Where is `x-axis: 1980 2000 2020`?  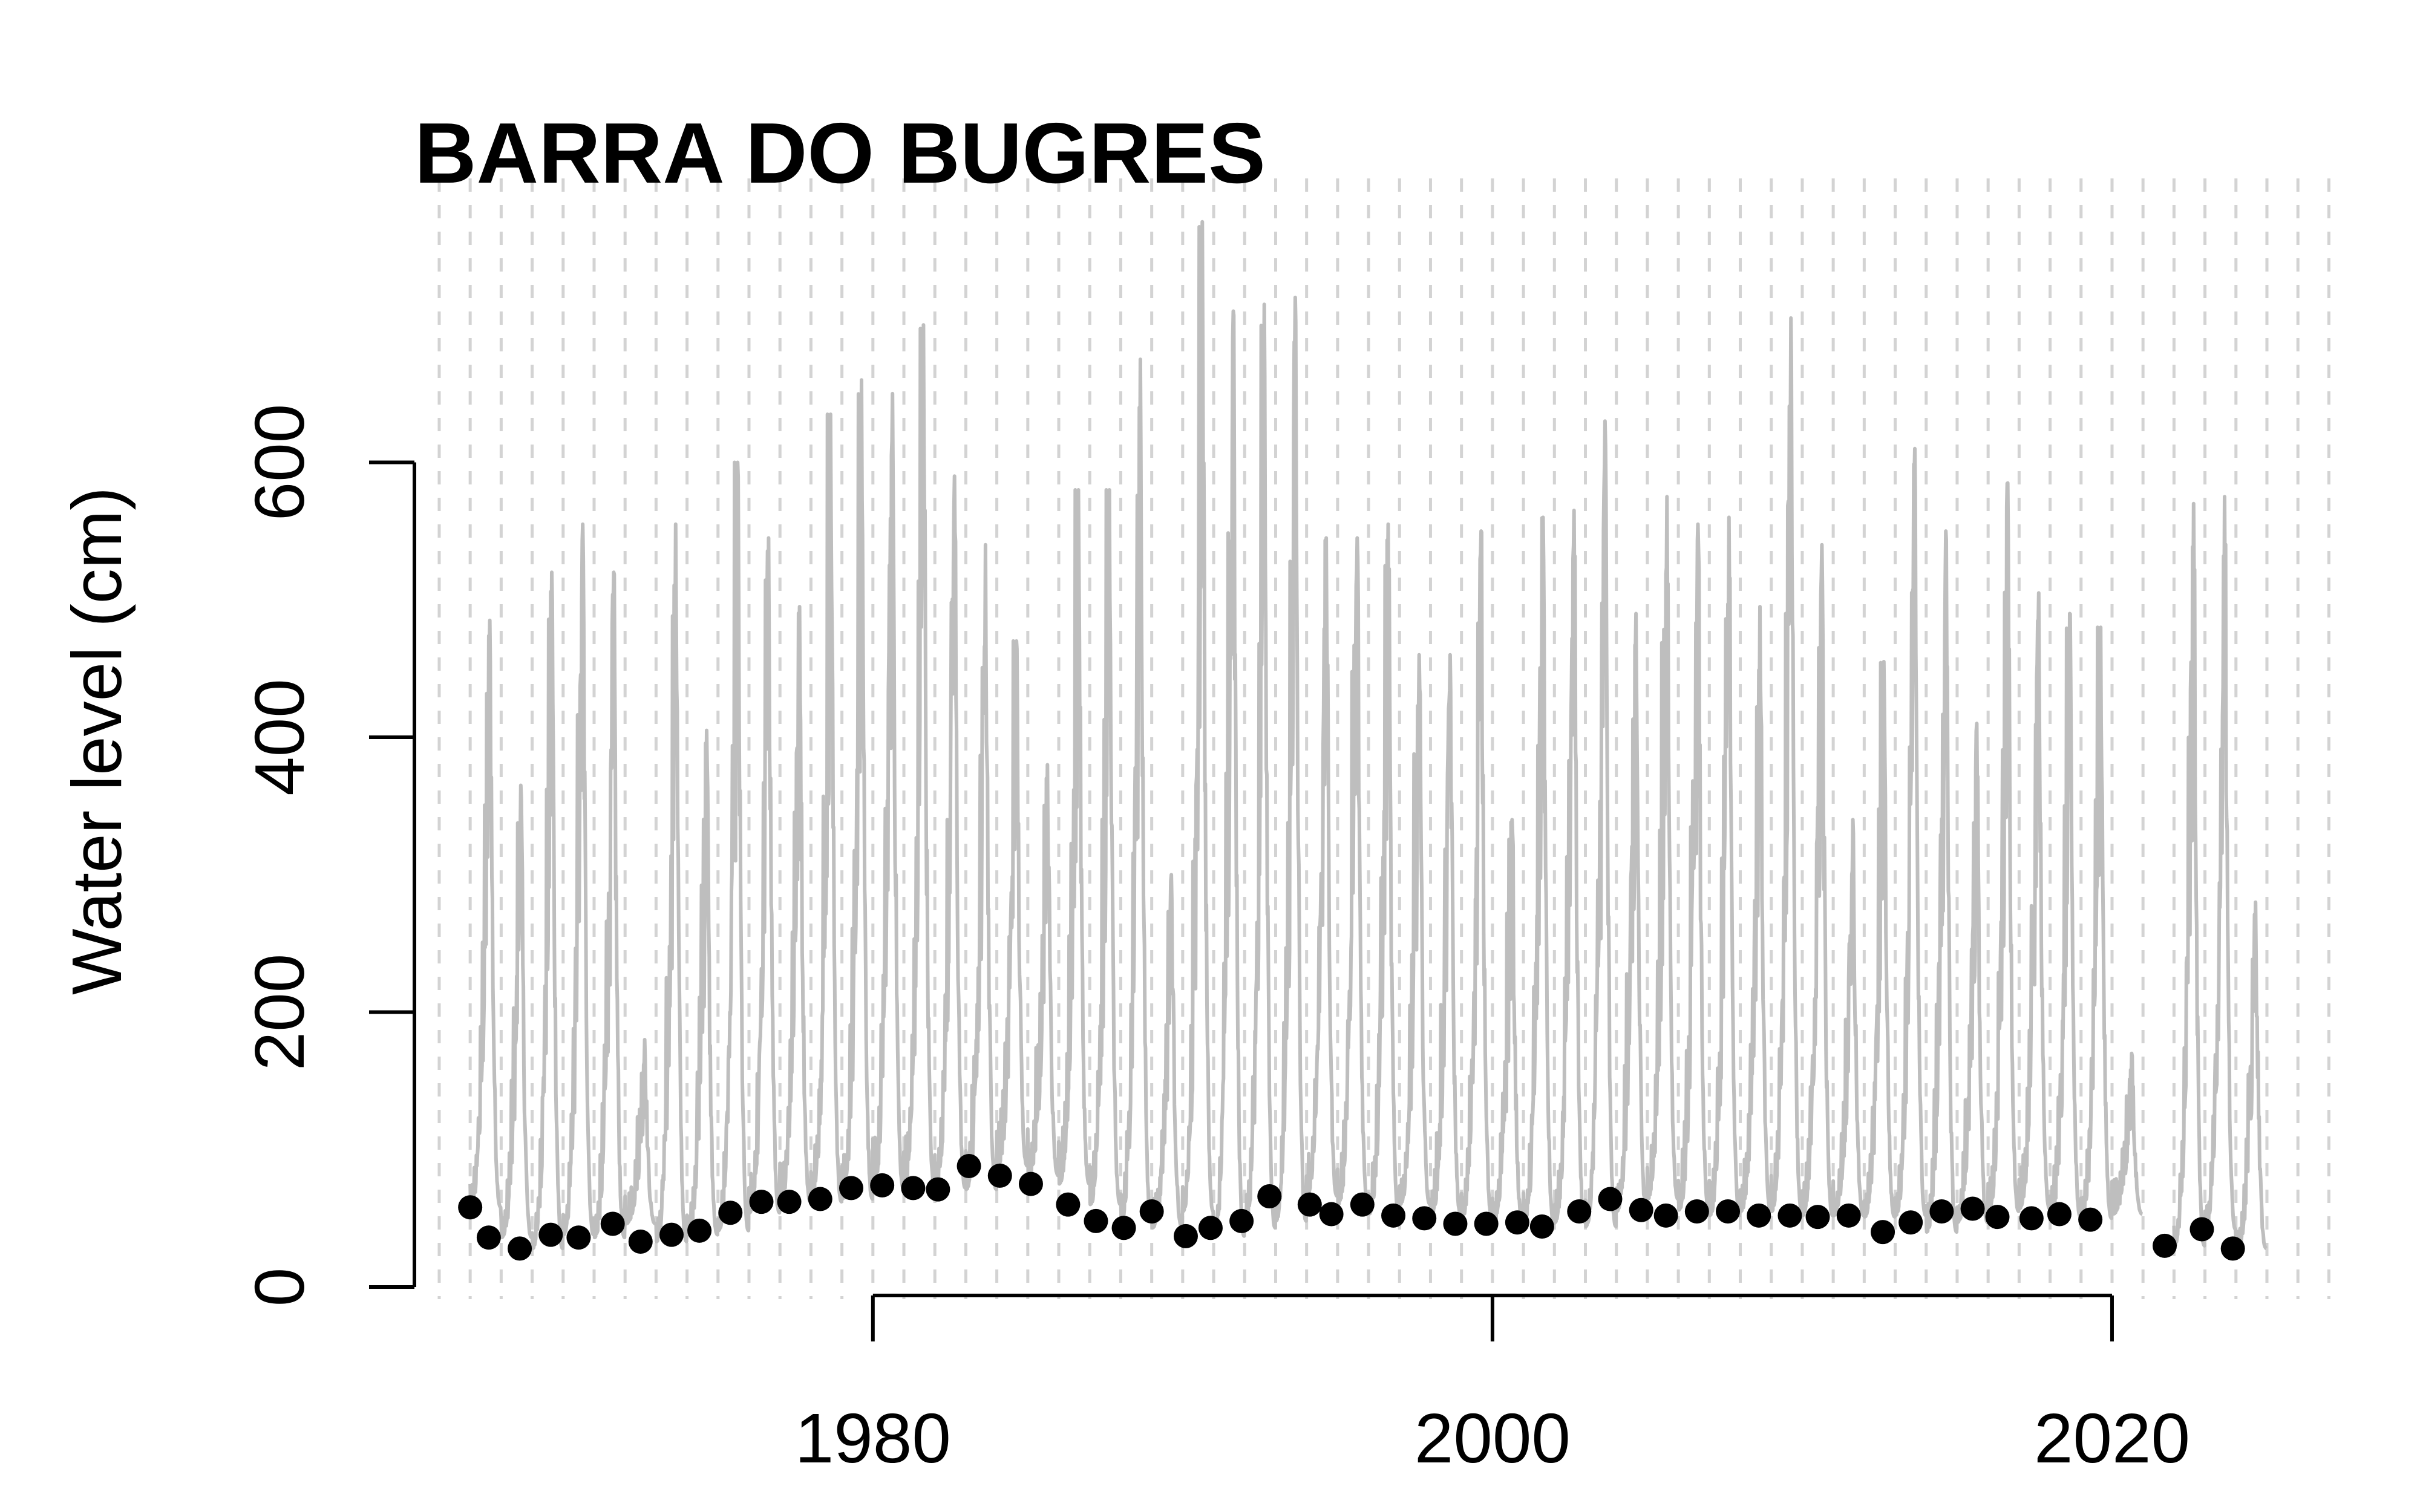
x-axis: 1980 2000 2020 is located at coordinates (1492, 1386).